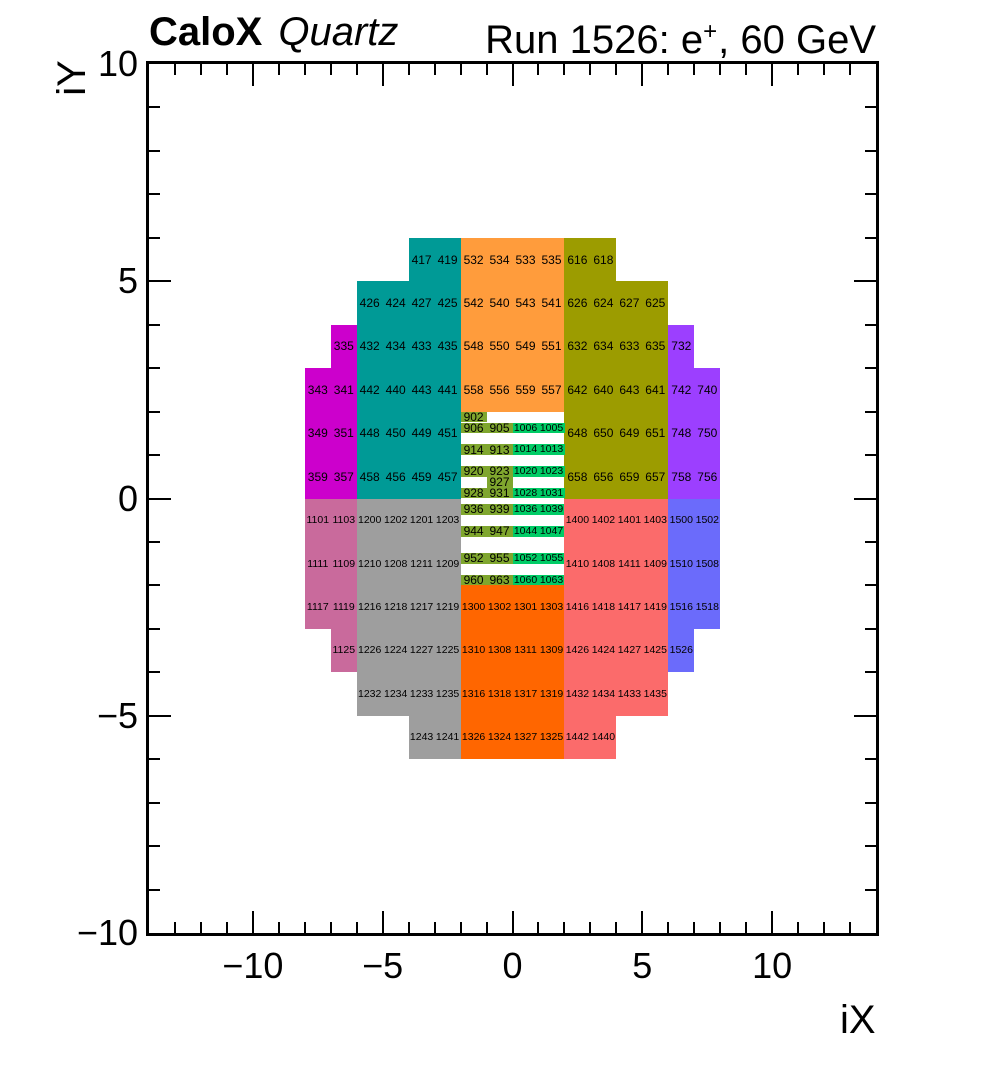  What do you see at coordinates (603, 607) in the screenshot?
I see `cell-1418: 1418` at bounding box center [603, 607].